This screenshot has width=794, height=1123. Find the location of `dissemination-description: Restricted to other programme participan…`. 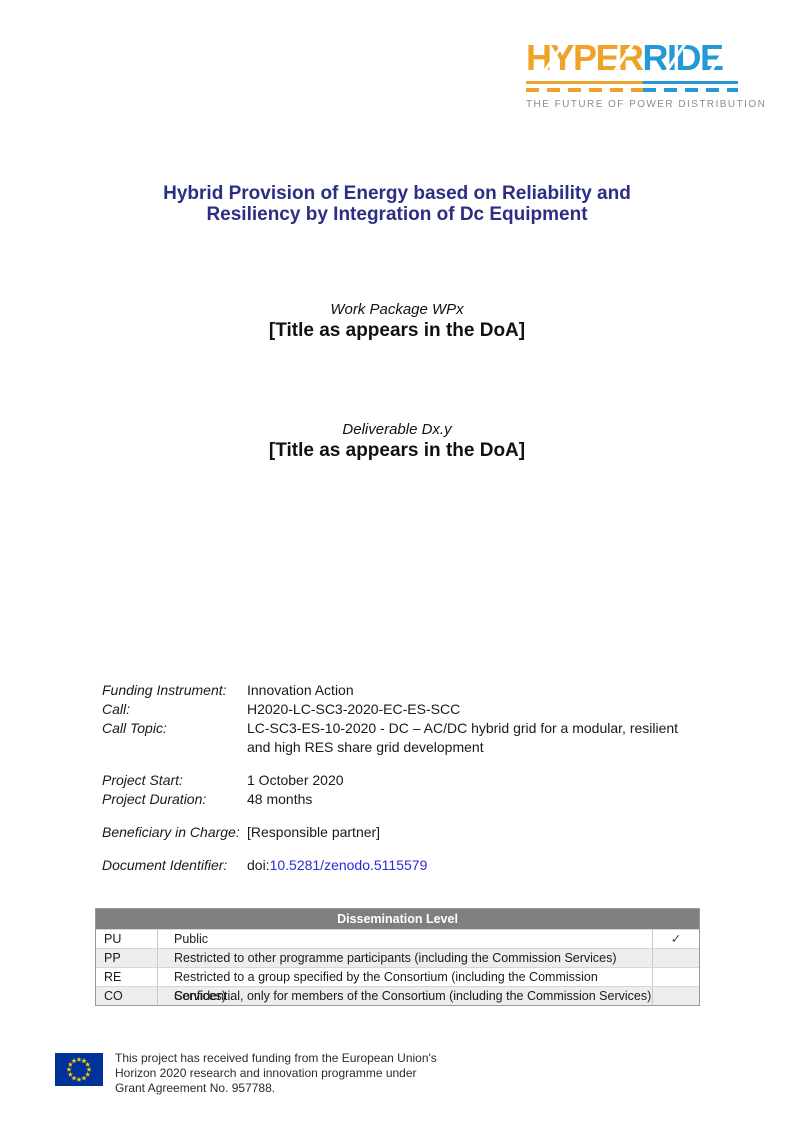

dissemination-description: Restricted to other programme participan… is located at coordinates (395, 958).